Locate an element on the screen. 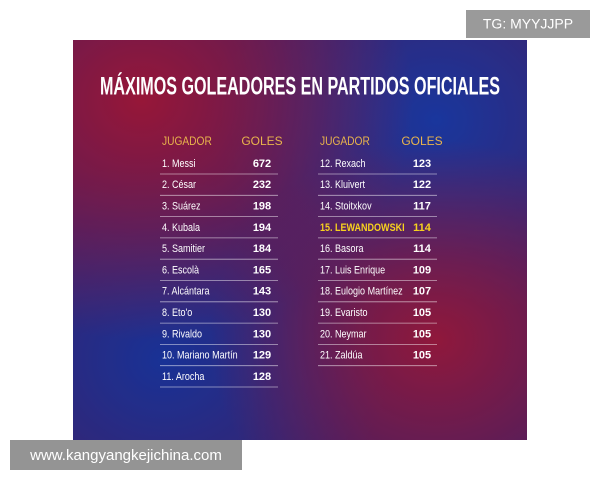  player-name: 13. Kluivert is located at coordinates (342, 185).